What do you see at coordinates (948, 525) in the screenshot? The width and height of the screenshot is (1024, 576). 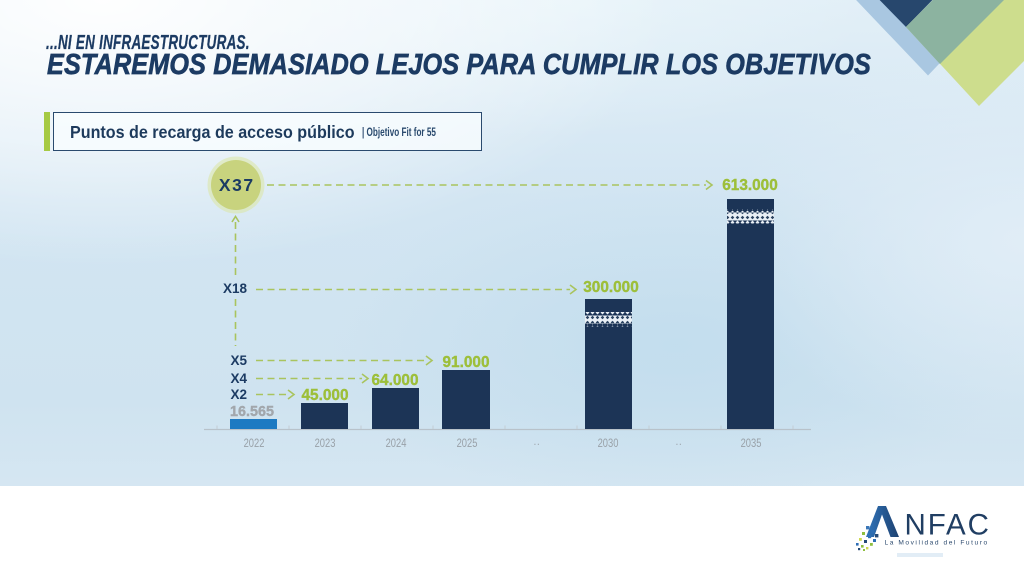 I see `svg-text: NFAC` at bounding box center [948, 525].